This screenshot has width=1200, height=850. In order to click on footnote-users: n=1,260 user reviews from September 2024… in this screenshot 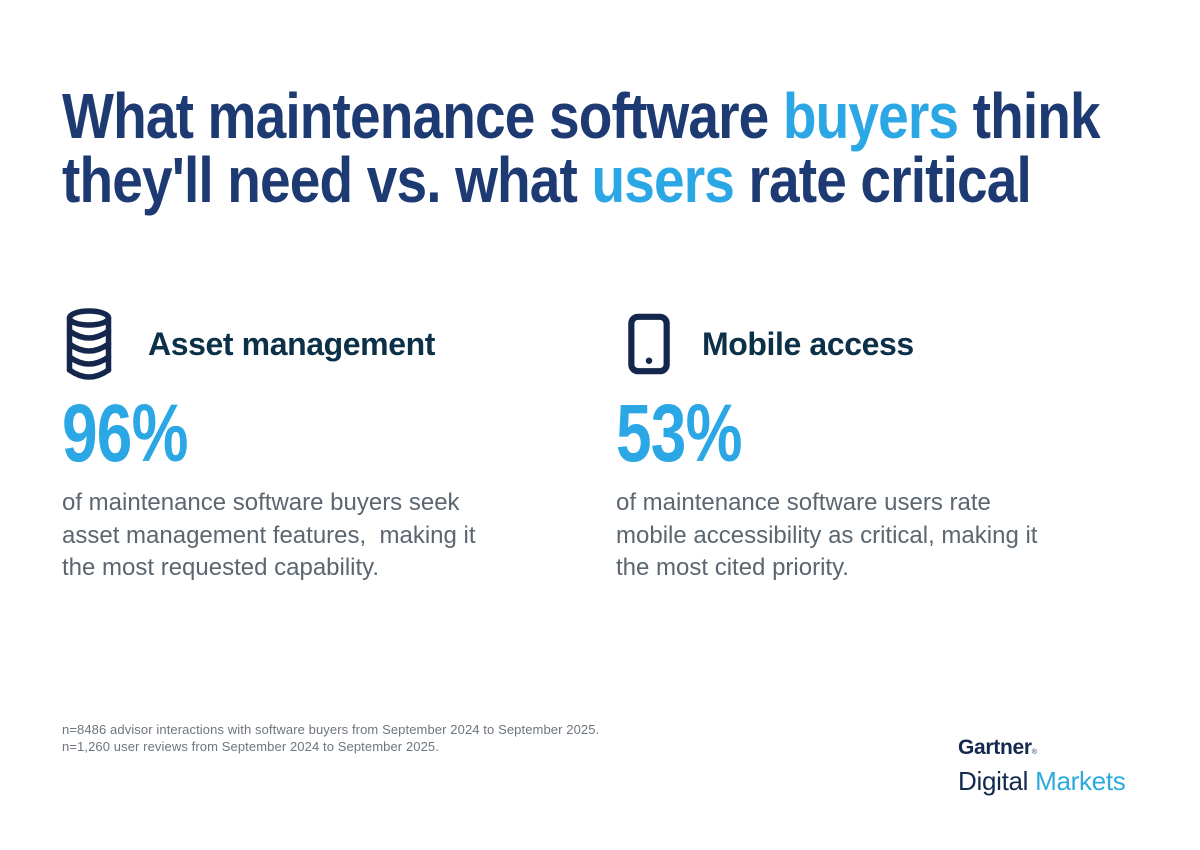, I will do `click(250, 746)`.